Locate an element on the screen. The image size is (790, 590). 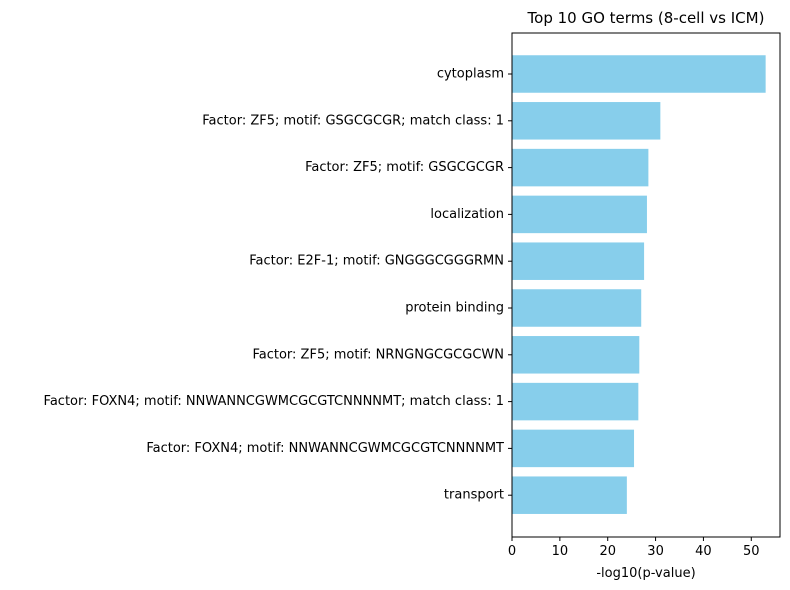
category-label: transport is located at coordinates (474, 495).